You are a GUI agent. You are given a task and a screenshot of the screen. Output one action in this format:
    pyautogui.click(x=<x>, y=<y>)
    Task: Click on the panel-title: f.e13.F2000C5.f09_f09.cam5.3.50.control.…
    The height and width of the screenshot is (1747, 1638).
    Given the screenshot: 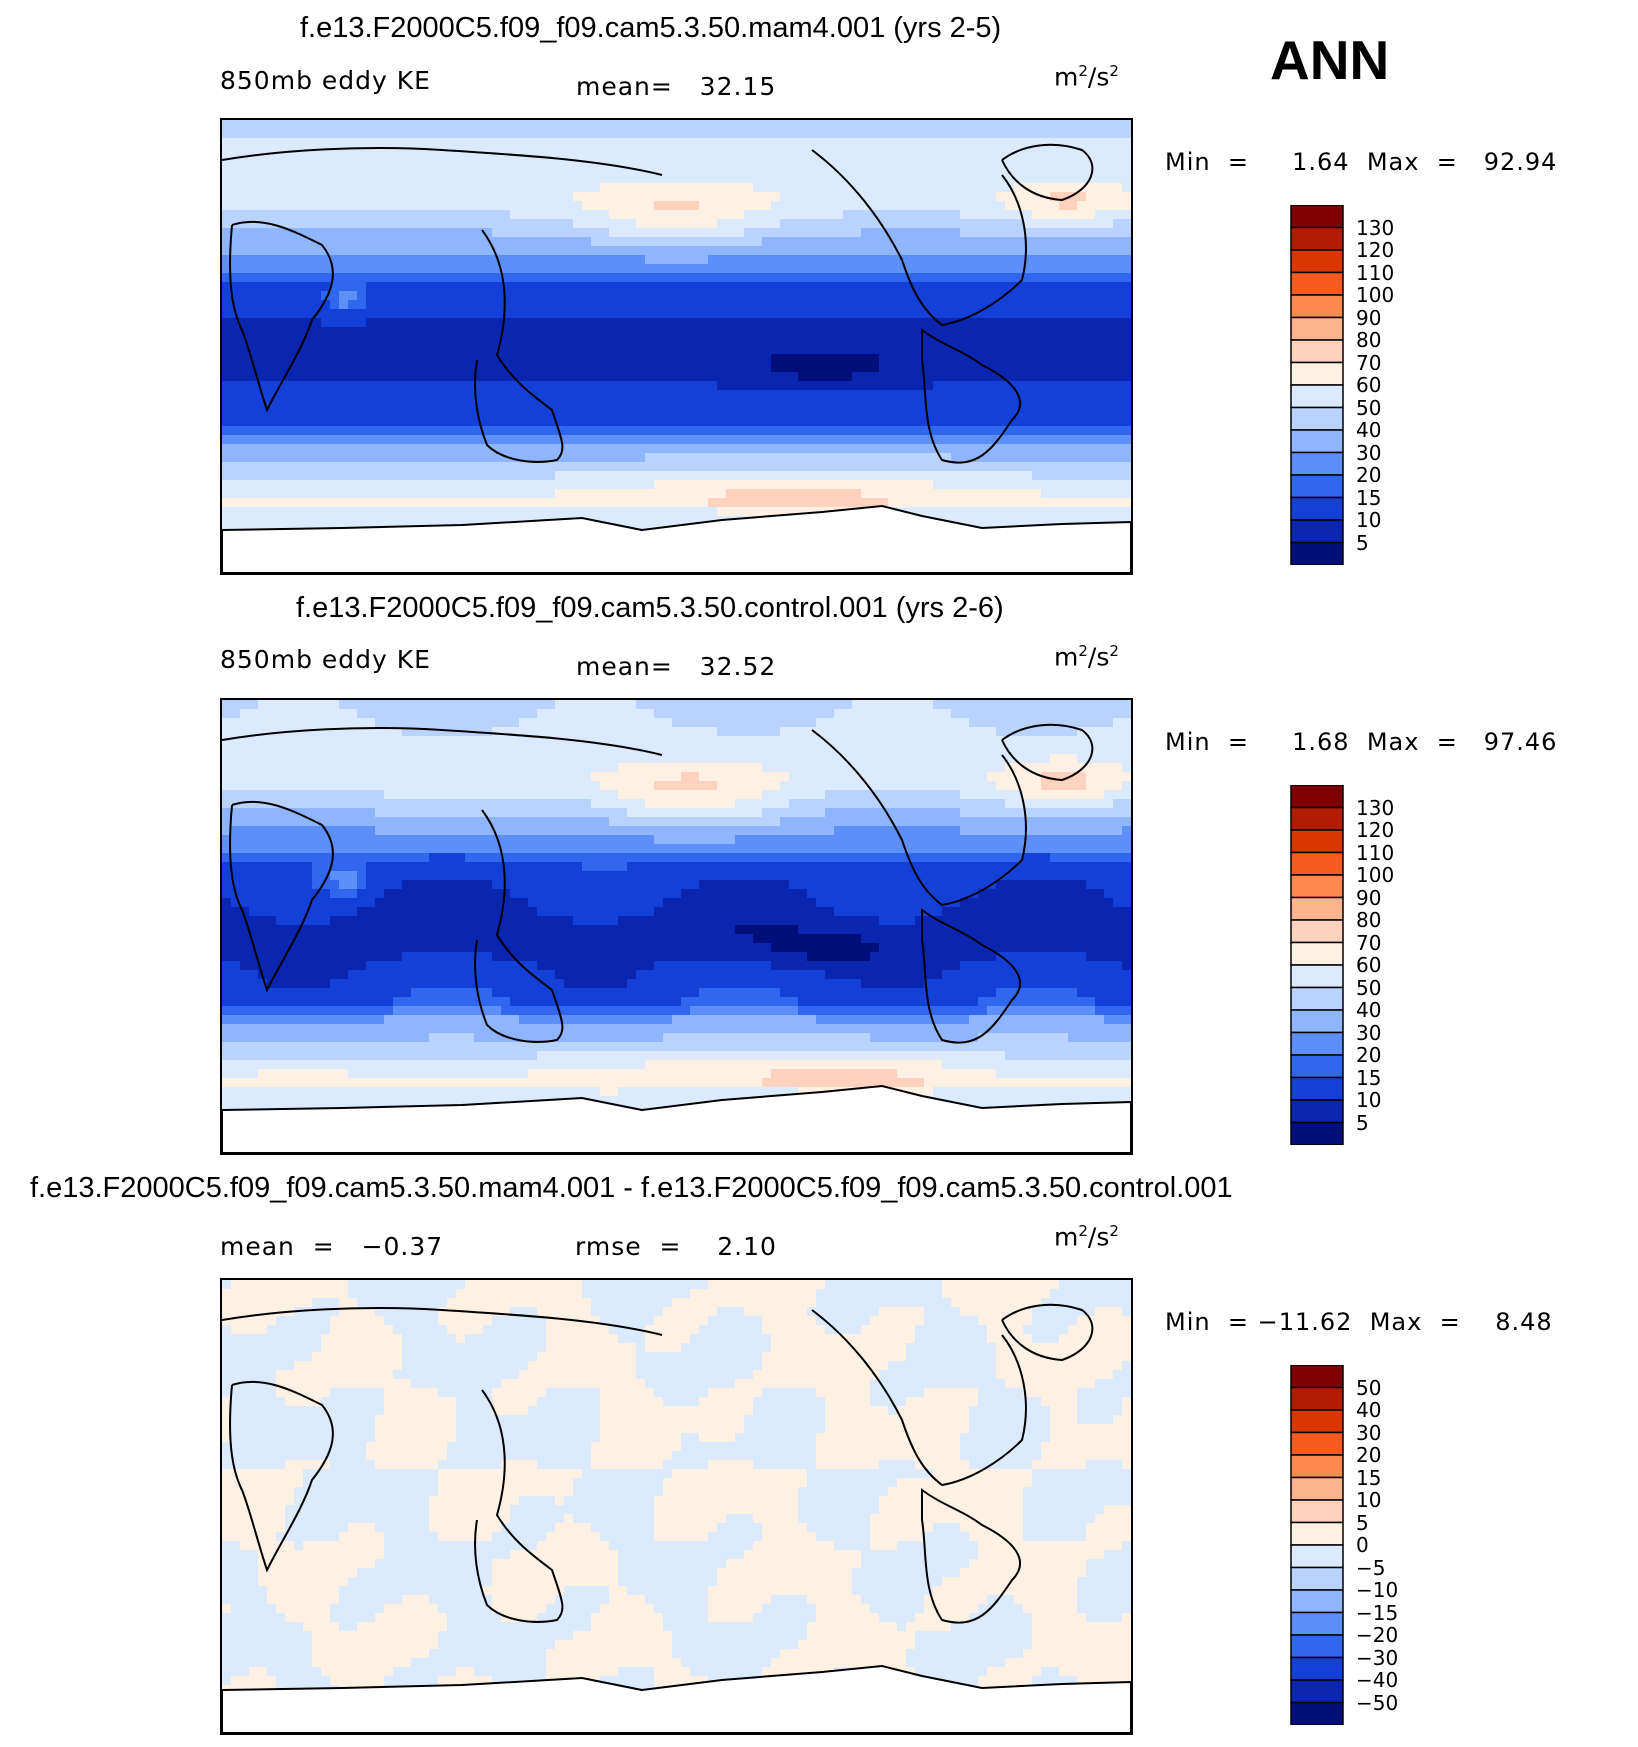 What is the action you would take?
    pyautogui.click(x=650, y=608)
    